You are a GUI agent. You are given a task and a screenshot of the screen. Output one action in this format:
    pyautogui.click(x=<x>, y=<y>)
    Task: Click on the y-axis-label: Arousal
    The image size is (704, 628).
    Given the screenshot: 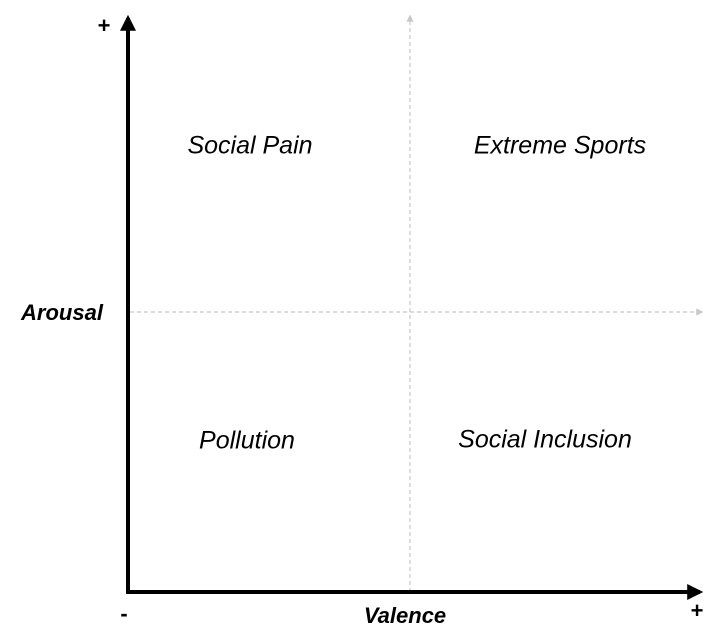 What is the action you would take?
    pyautogui.click(x=62, y=312)
    